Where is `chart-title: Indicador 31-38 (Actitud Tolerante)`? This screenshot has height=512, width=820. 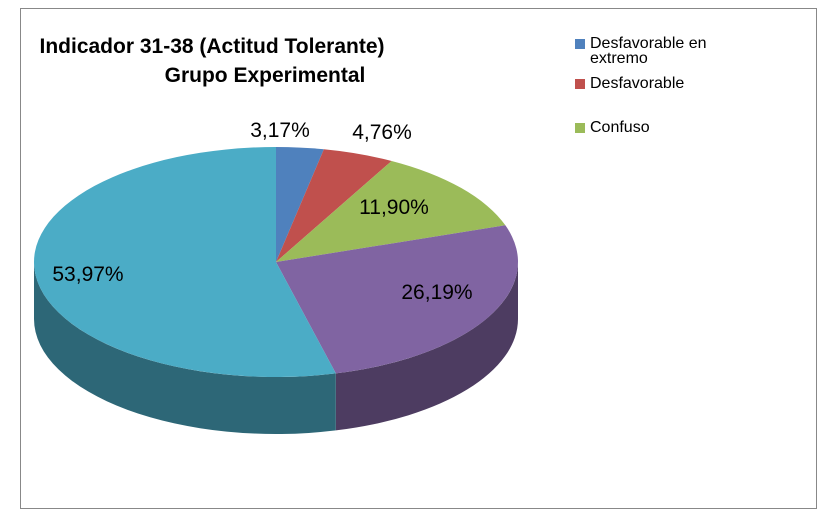
chart-title: Indicador 31-38 (Actitud Tolerante) is located at coordinates (212, 46).